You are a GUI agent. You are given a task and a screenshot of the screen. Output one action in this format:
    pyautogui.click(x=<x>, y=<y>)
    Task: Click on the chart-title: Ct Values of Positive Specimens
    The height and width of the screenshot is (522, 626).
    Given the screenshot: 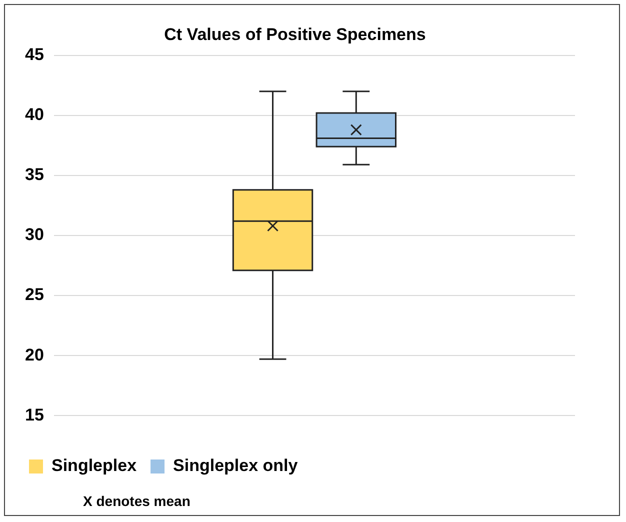 What is the action you would take?
    pyautogui.click(x=295, y=34)
    